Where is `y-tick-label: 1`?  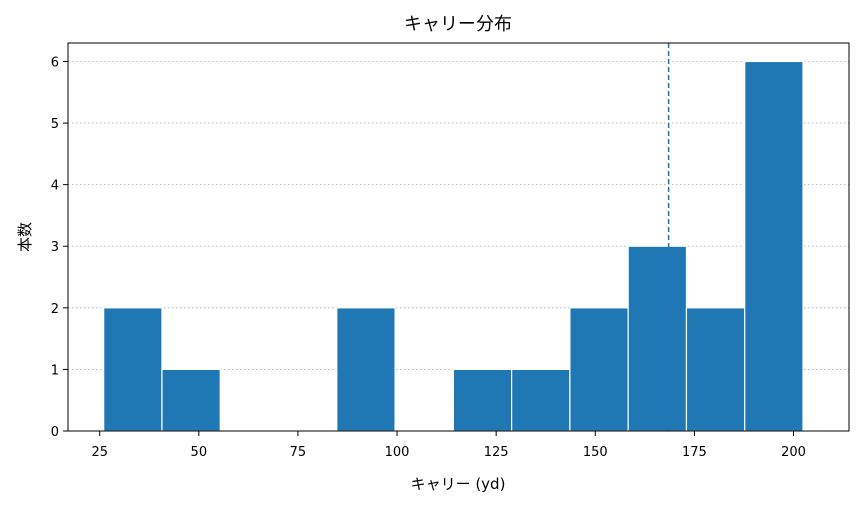 y-tick-label: 1 is located at coordinates (55, 370).